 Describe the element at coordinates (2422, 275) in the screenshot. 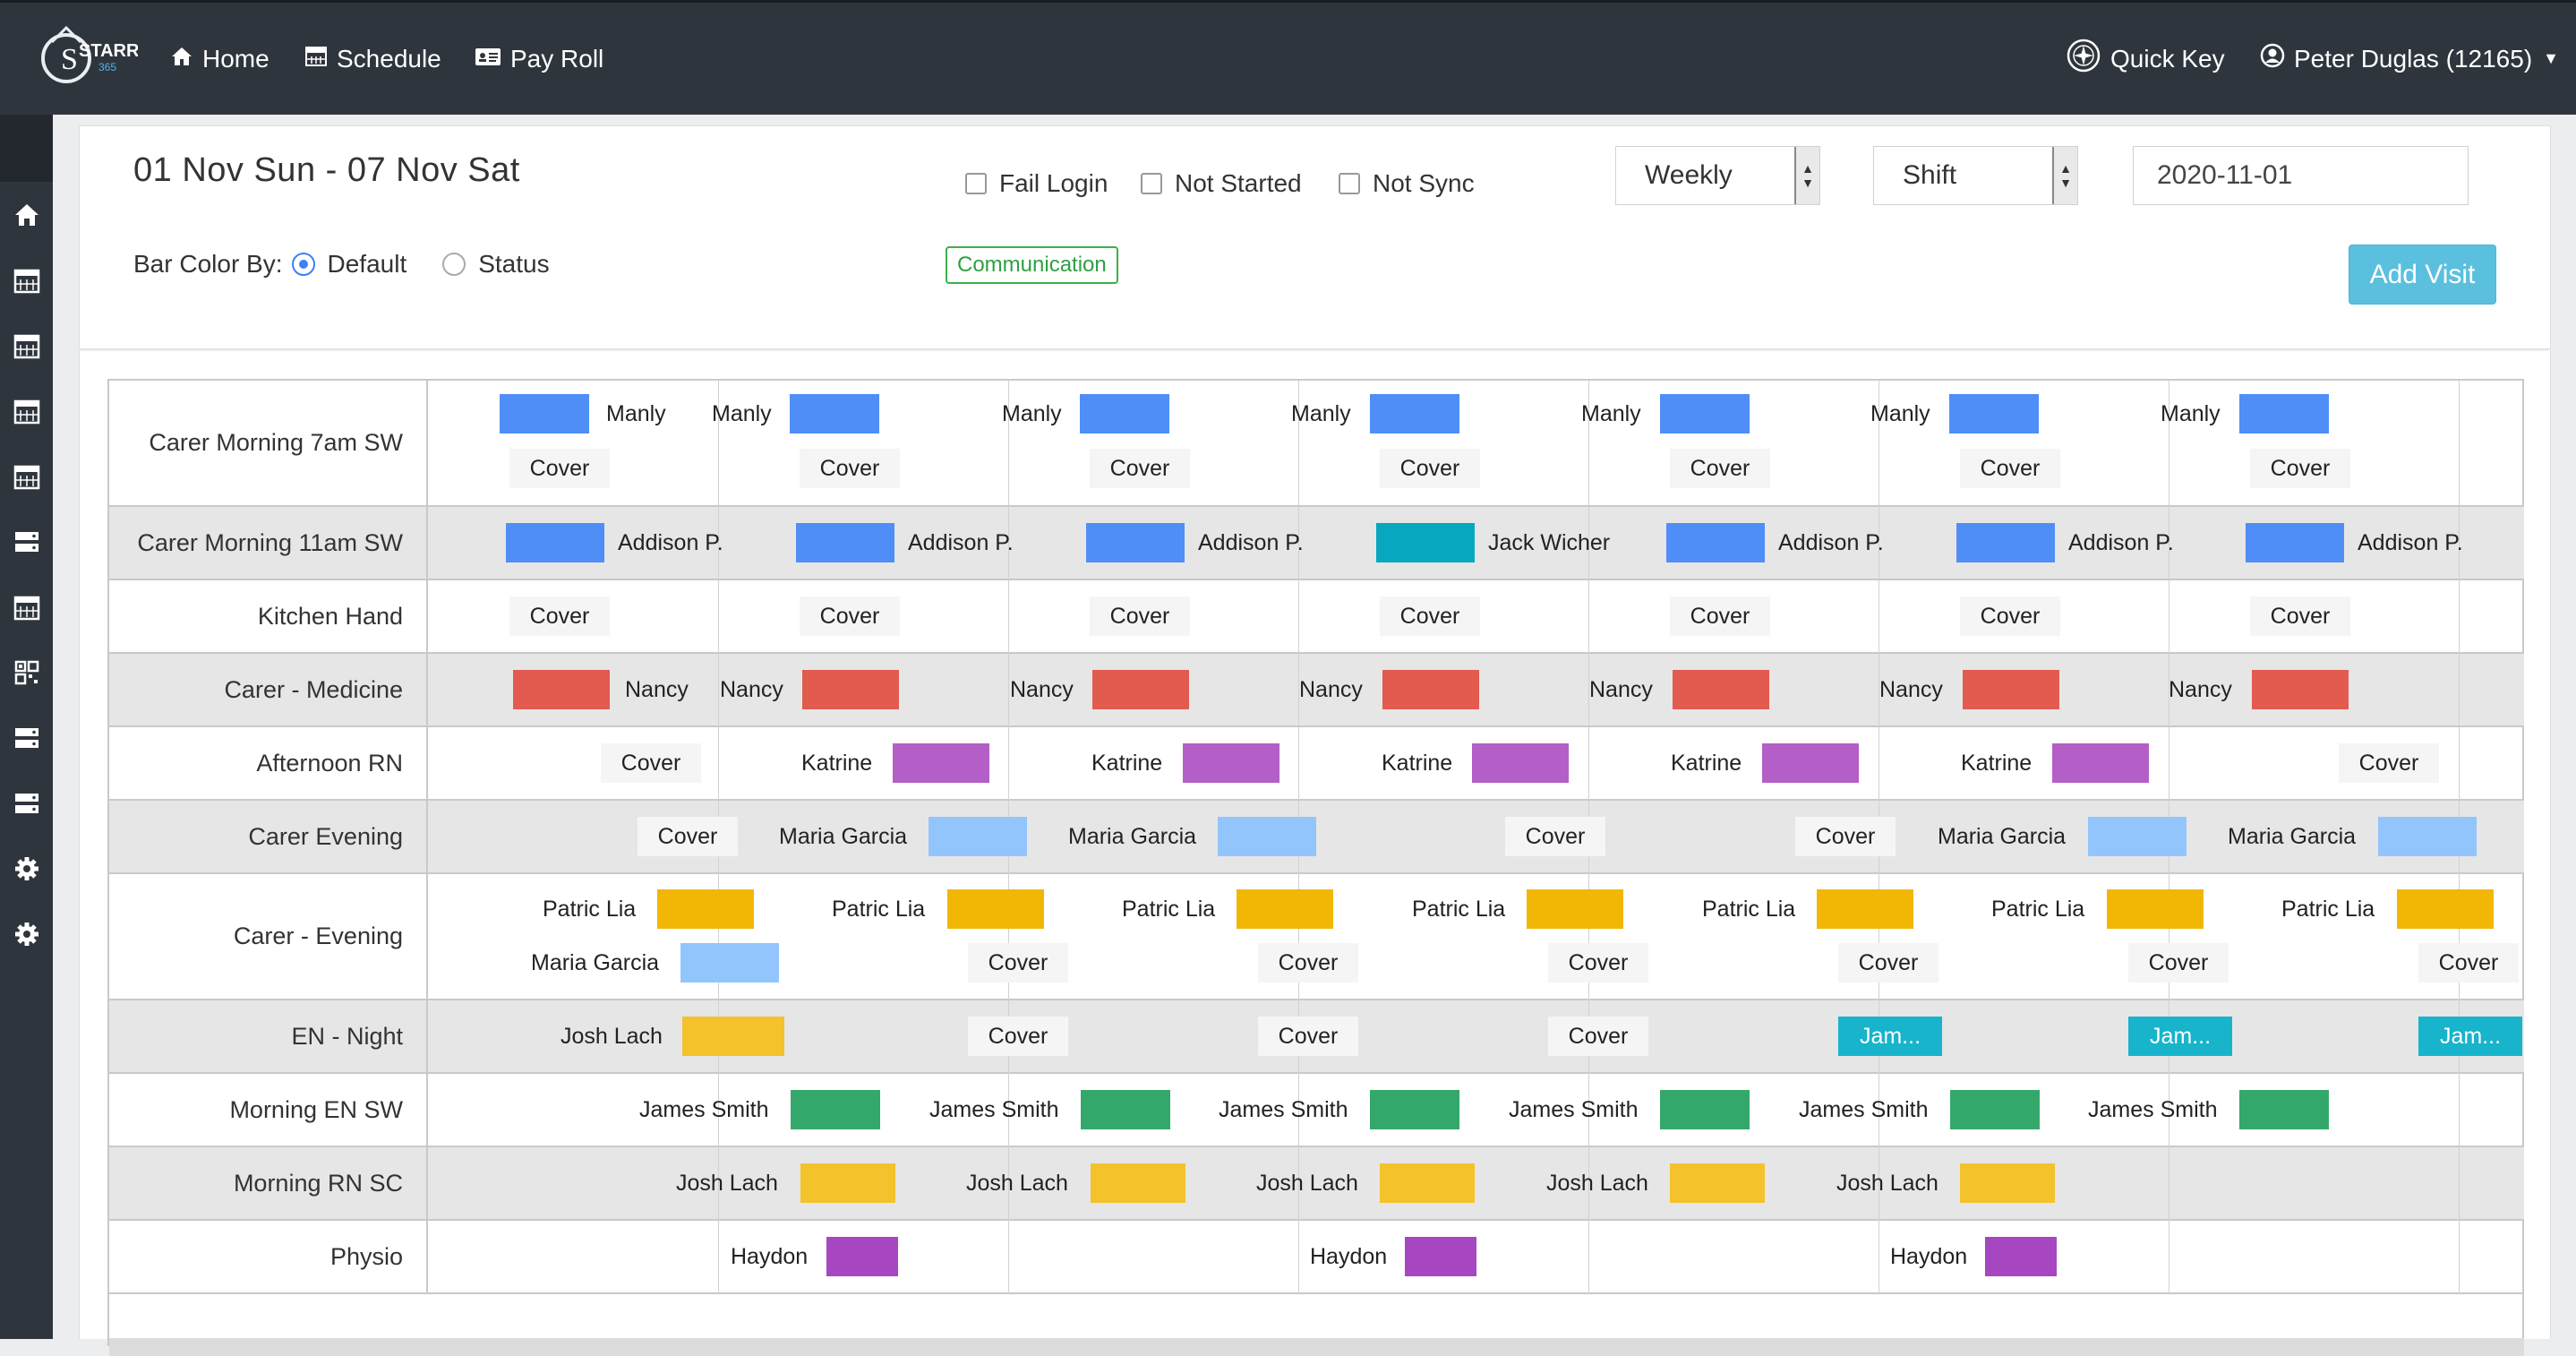

I see `add-visit-button: Add Visit` at that location.